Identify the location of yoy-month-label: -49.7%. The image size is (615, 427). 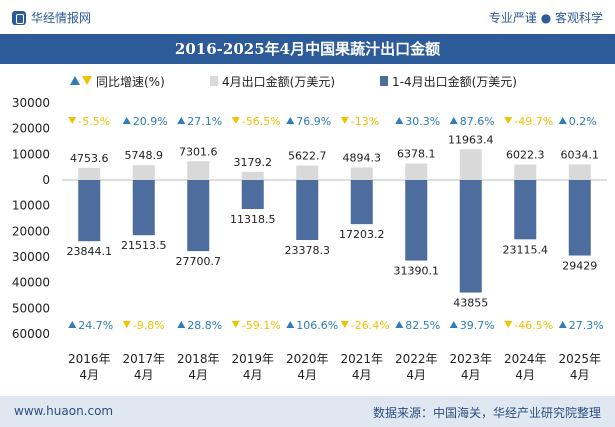
(533, 121).